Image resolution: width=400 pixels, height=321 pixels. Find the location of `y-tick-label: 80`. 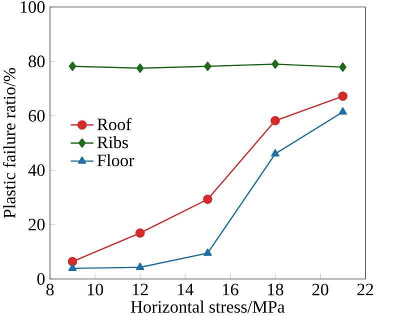

y-tick-label: 80 is located at coordinates (36, 62).